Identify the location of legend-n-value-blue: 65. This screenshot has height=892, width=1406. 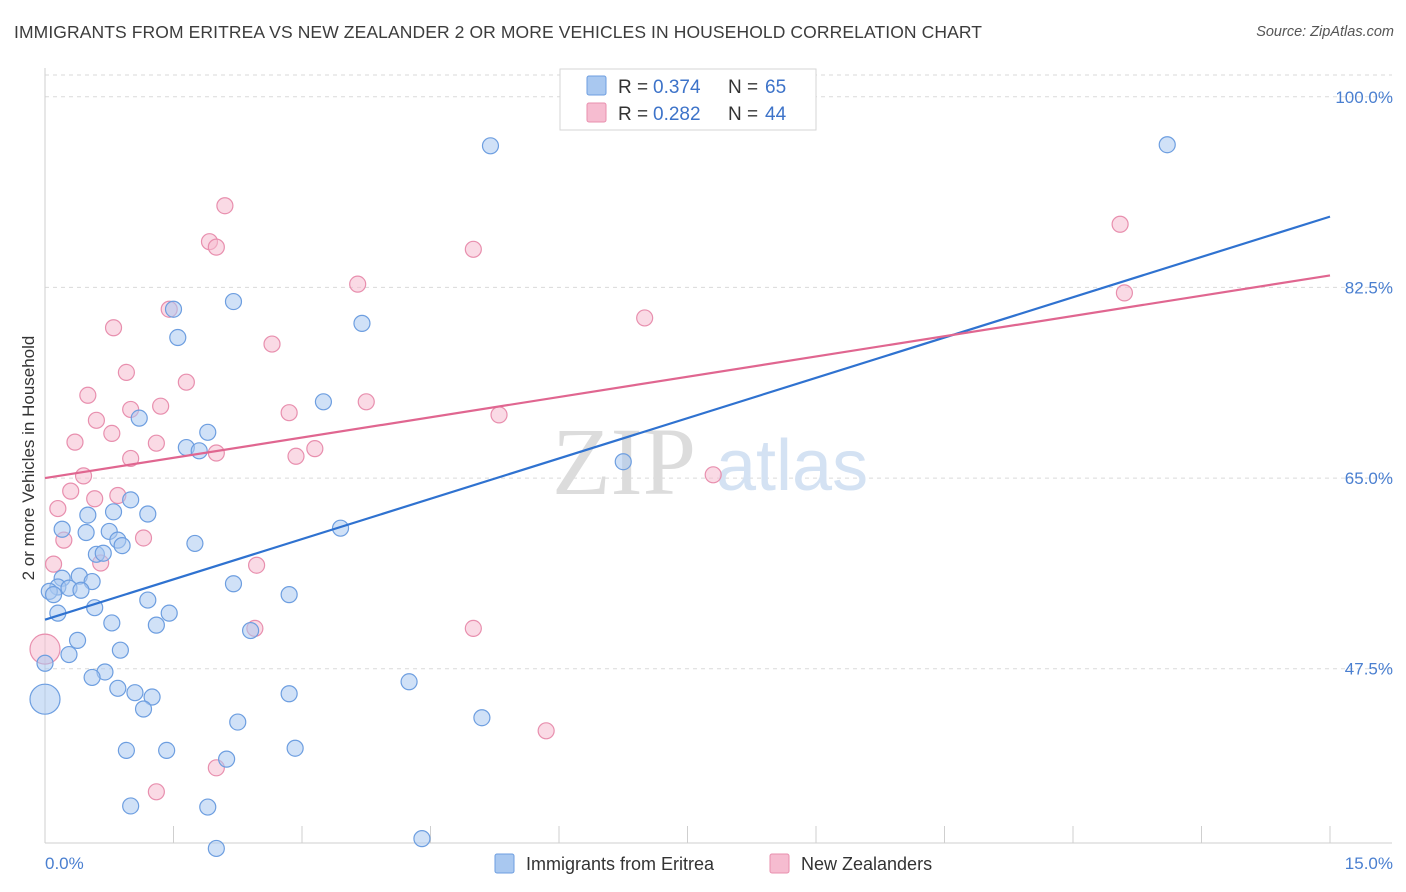
(775, 87).